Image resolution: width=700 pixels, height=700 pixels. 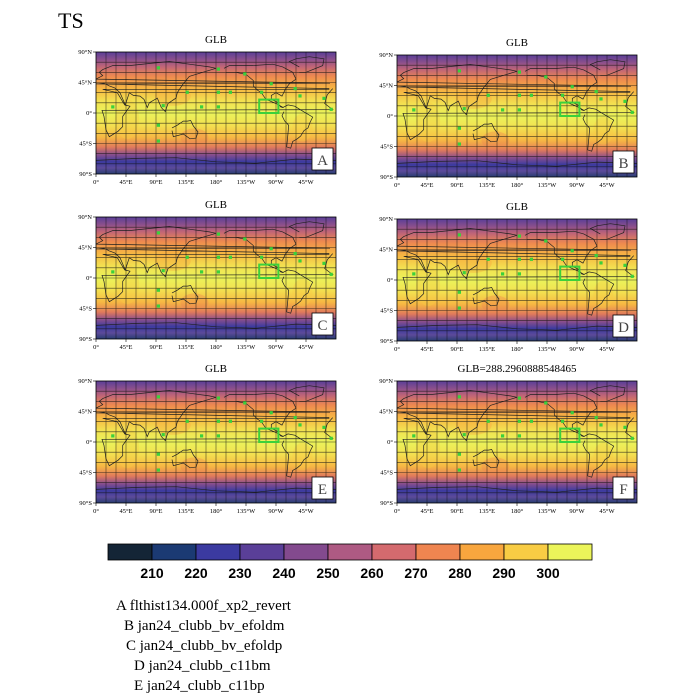 I want to click on legend-item-c: C jan24_clubb_bv_efoldp, so click(x=204, y=646).